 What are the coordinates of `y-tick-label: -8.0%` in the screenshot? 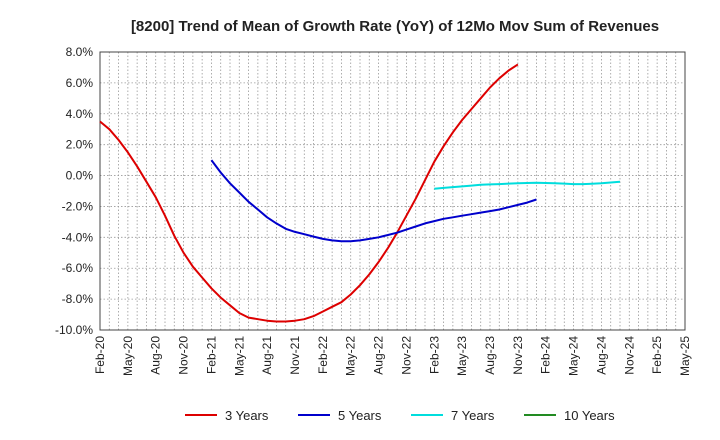 It's located at (78, 299).